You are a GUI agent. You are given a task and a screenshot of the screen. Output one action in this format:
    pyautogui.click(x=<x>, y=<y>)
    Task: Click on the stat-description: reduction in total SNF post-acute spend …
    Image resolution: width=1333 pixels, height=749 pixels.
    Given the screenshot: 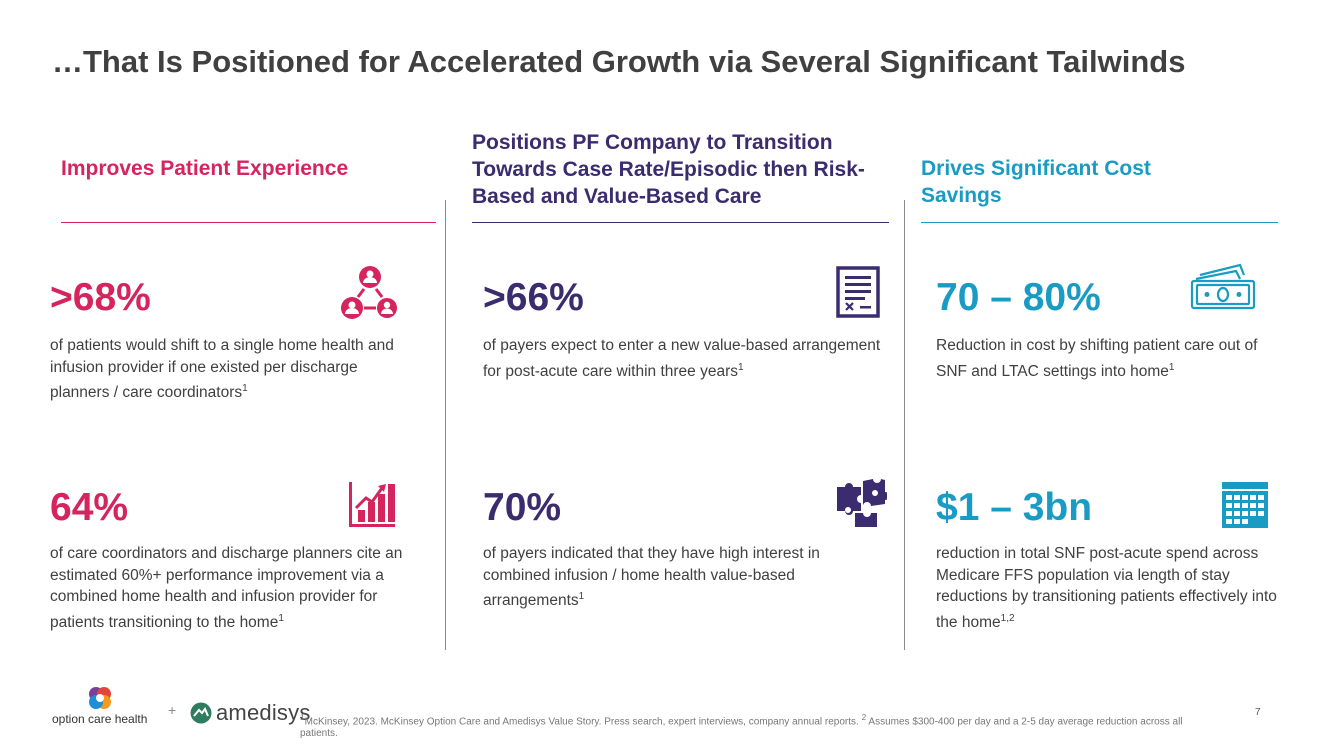 What is the action you would take?
    pyautogui.click(x=1106, y=588)
    